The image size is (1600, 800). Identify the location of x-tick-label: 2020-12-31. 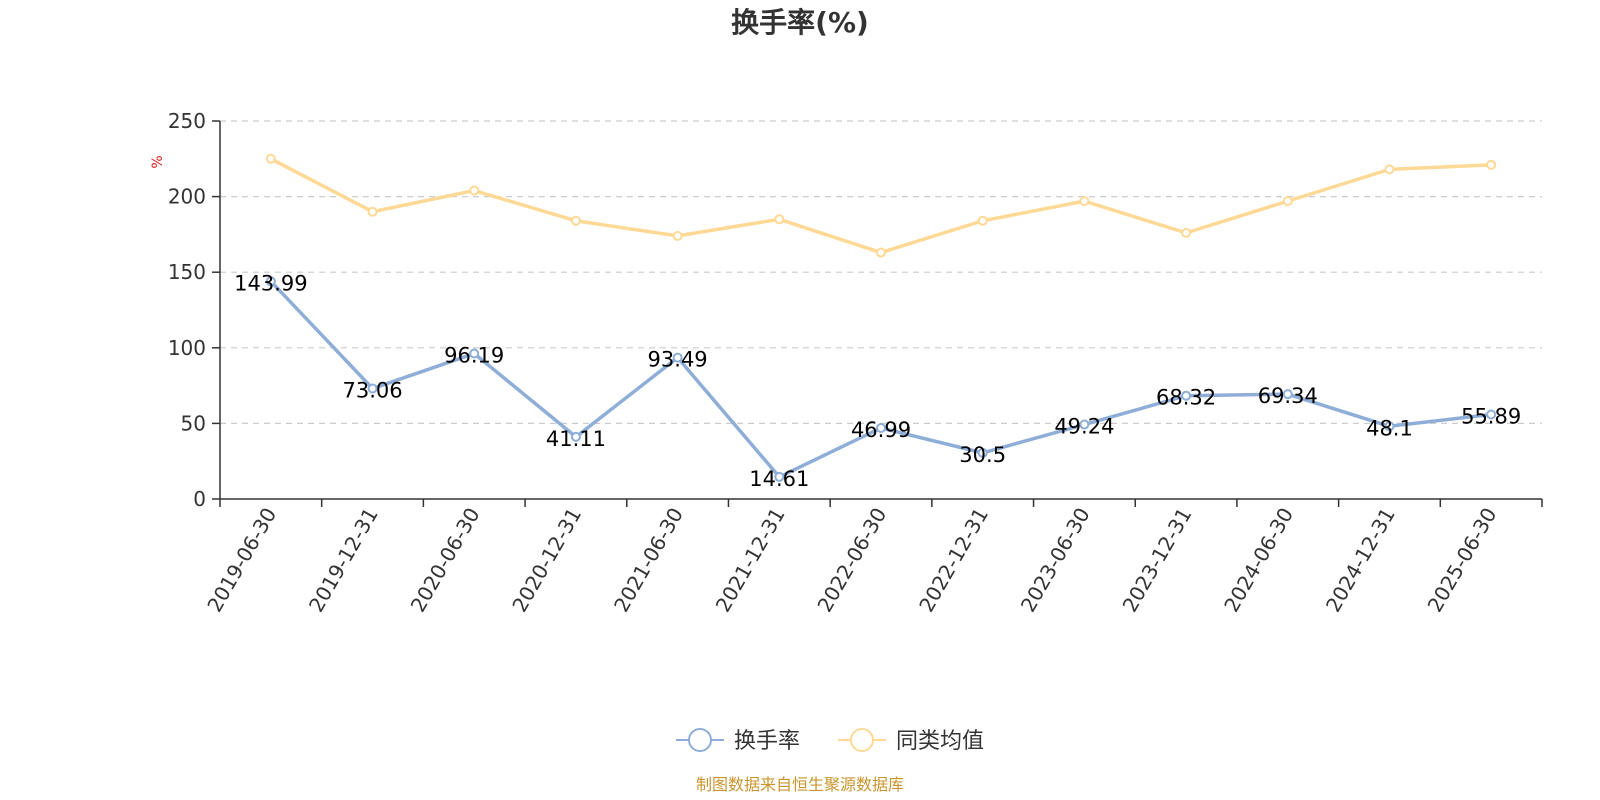
(546, 560).